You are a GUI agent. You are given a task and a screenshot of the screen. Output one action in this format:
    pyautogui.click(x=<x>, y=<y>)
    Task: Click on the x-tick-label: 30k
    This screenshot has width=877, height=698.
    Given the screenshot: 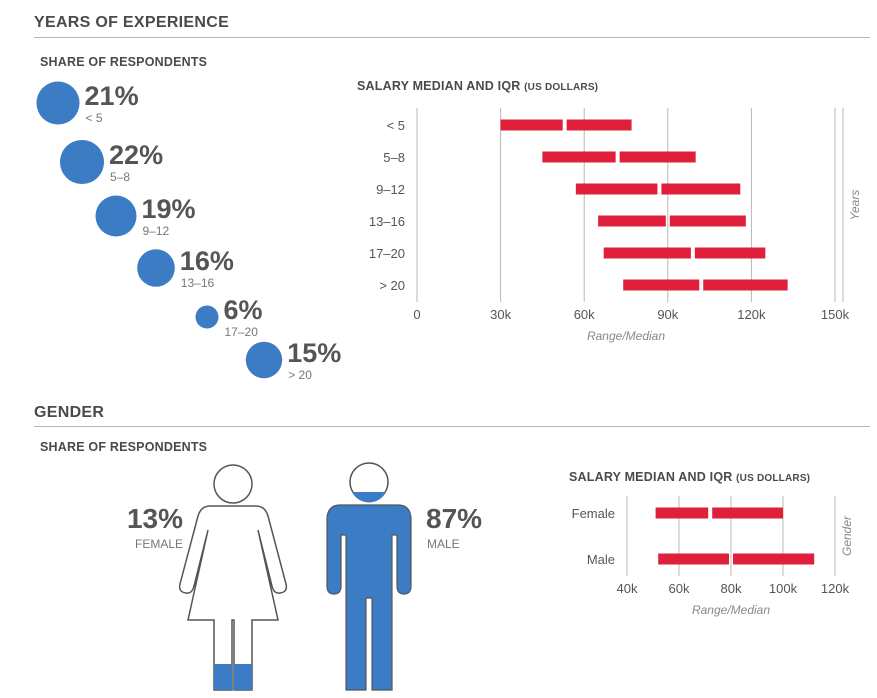 What is the action you would take?
    pyautogui.click(x=500, y=314)
    